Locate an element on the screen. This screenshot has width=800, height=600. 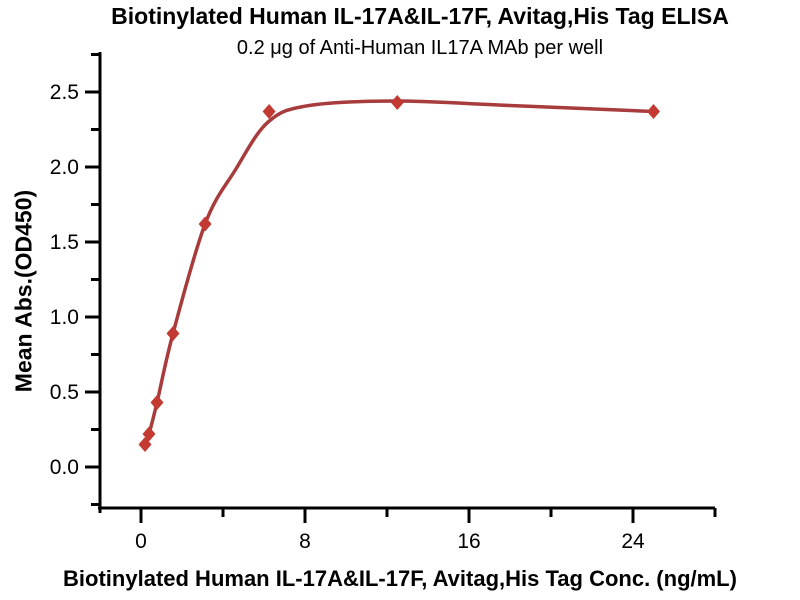
y-tick-label: 2.5 is located at coordinates (64, 92).